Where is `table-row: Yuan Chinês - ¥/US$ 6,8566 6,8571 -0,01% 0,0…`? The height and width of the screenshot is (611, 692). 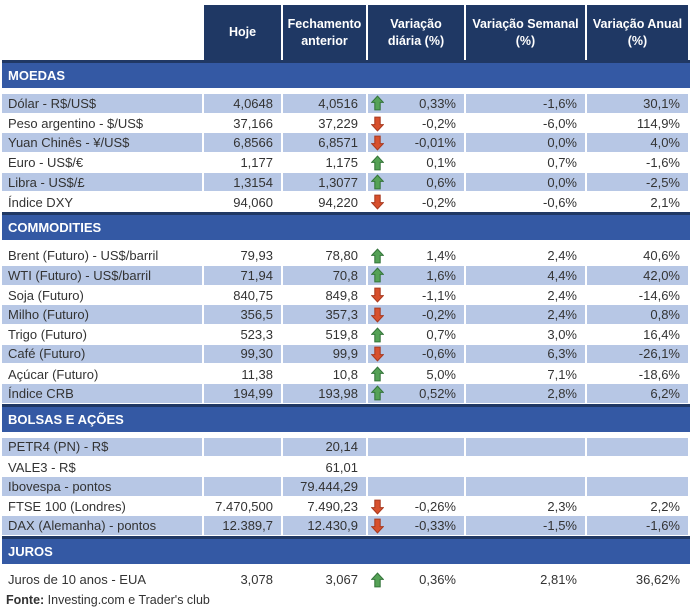
table-row: Yuan Chinês - ¥/US$ 6,8566 6,8571 -0,01% 0,0… is located at coordinates (346, 143).